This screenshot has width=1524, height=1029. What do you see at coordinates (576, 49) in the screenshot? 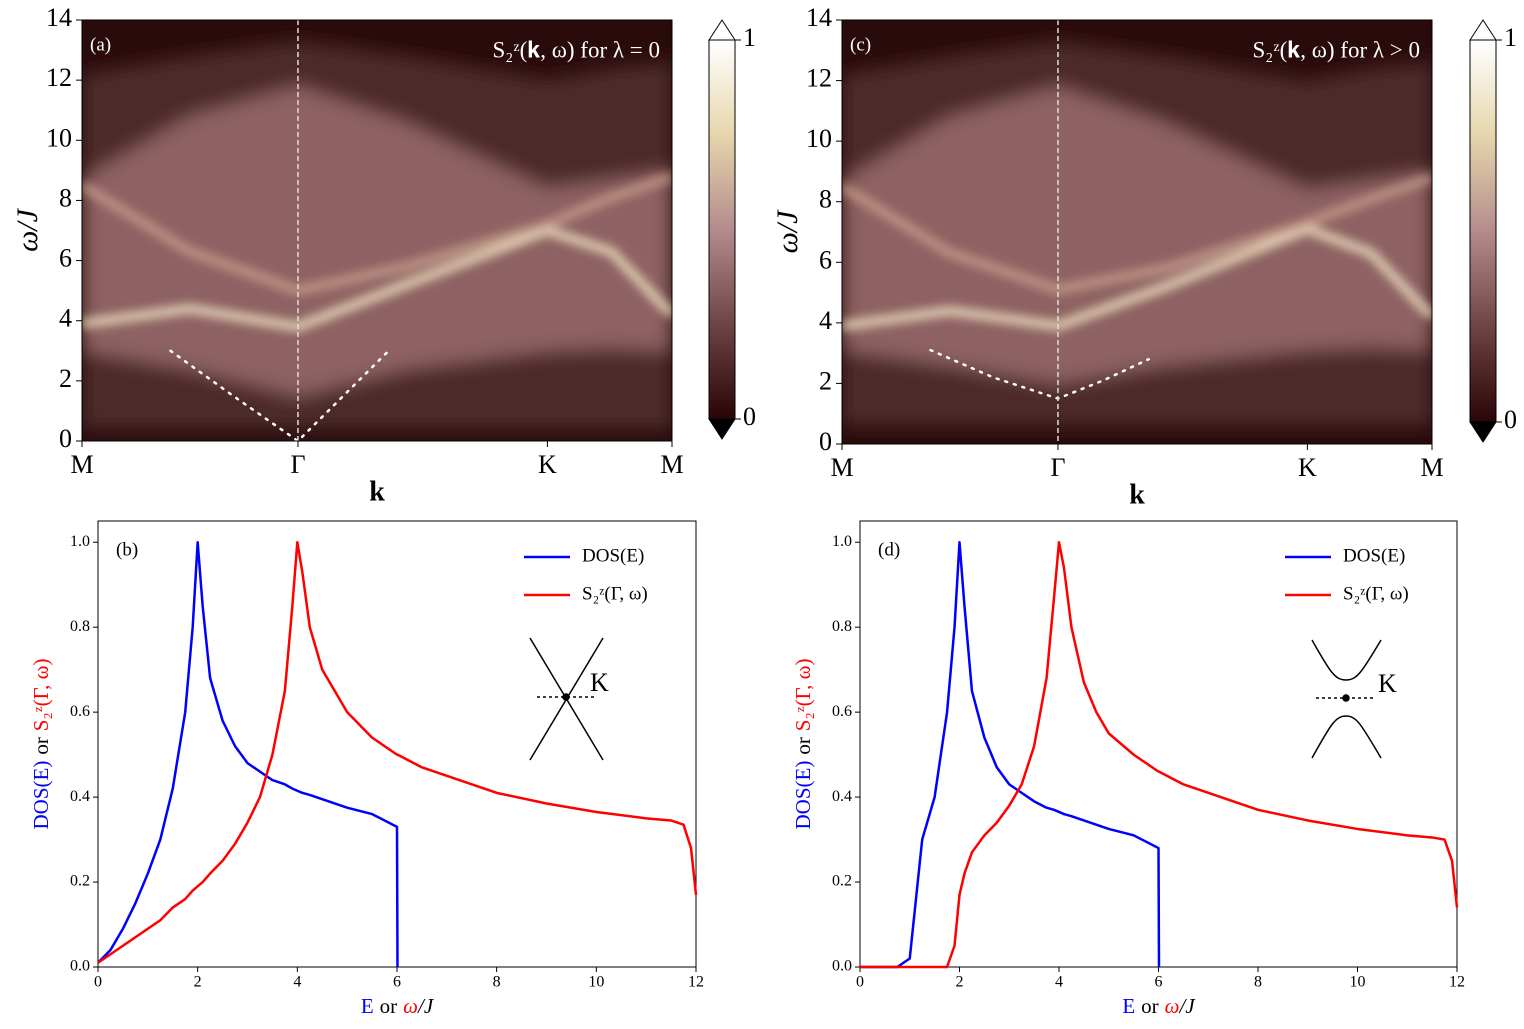
I see `annotation: S₂ᶻ(𝐤, ω) for λ = 0` at bounding box center [576, 49].